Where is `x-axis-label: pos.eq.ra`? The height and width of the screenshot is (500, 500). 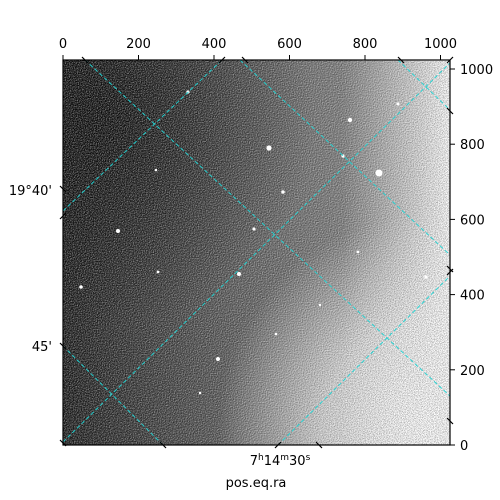
x-axis-label: pos.eq.ra is located at coordinates (256, 483).